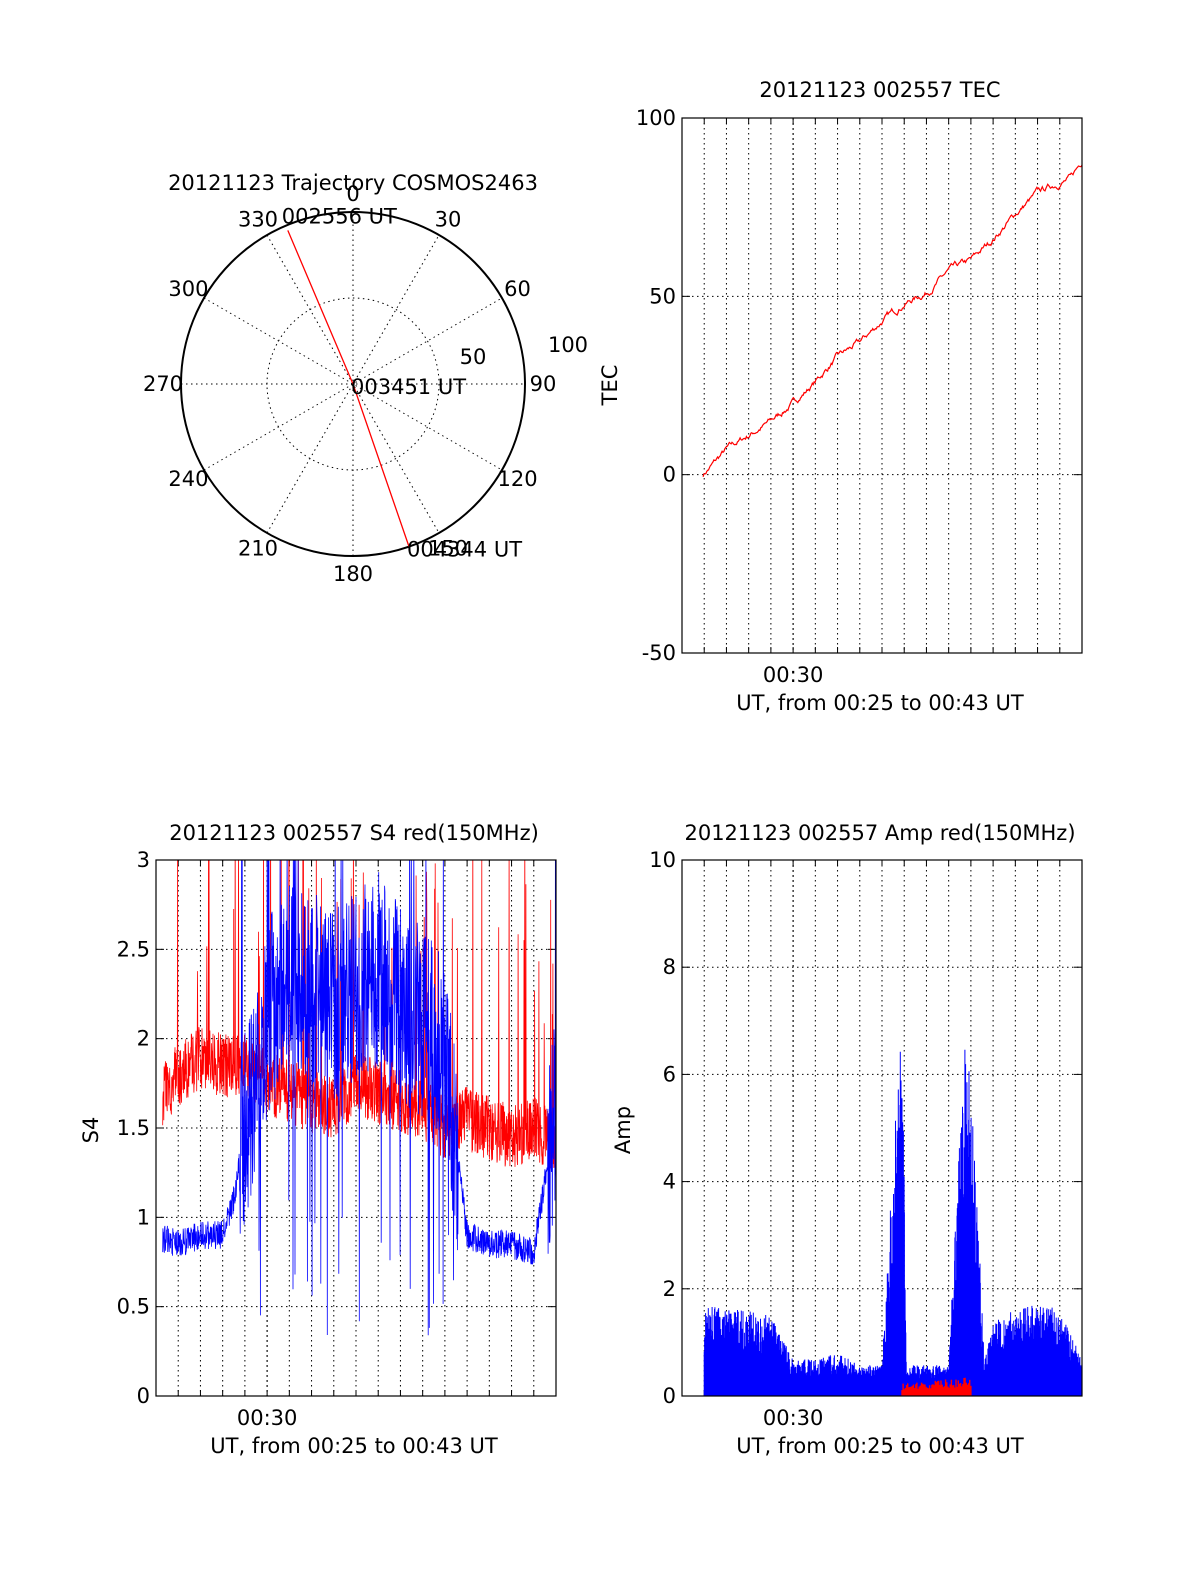  Describe the element at coordinates (258, 549) in the screenshot. I see `polar-azimuth-label: 210` at that location.